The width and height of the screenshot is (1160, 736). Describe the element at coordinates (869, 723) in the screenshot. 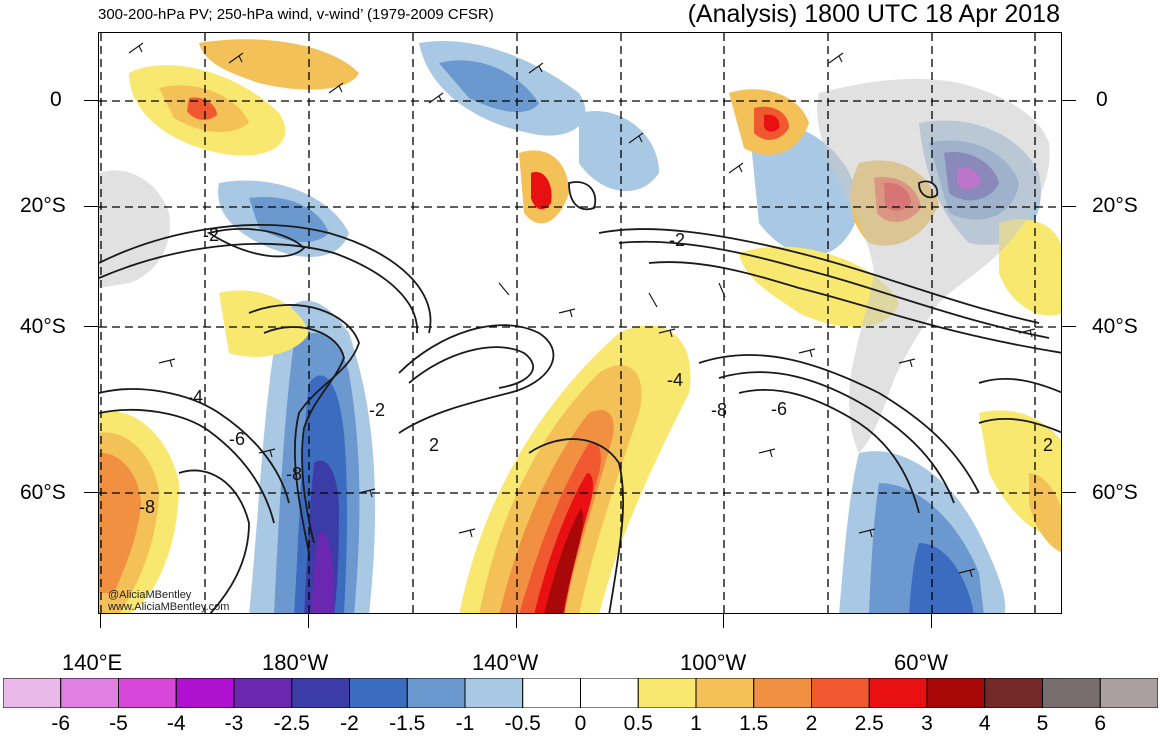

I see `colorbar-tick-label: 2.5` at that location.